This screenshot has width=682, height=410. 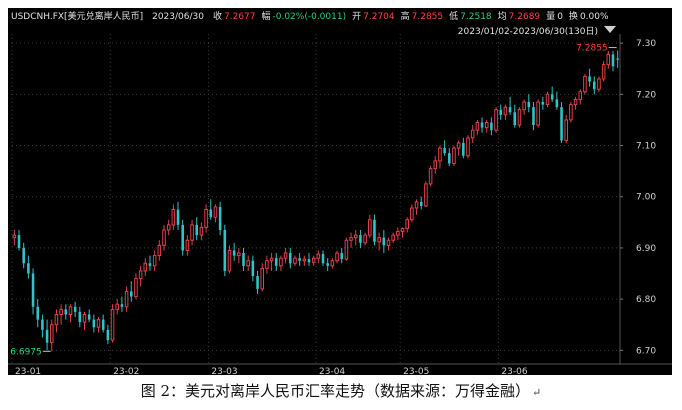 What do you see at coordinates (341, 390) in the screenshot?
I see `figure-caption: 图 2：美元对离岸人民币汇率走势（数据来源：万得金融） ↵` at bounding box center [341, 390].